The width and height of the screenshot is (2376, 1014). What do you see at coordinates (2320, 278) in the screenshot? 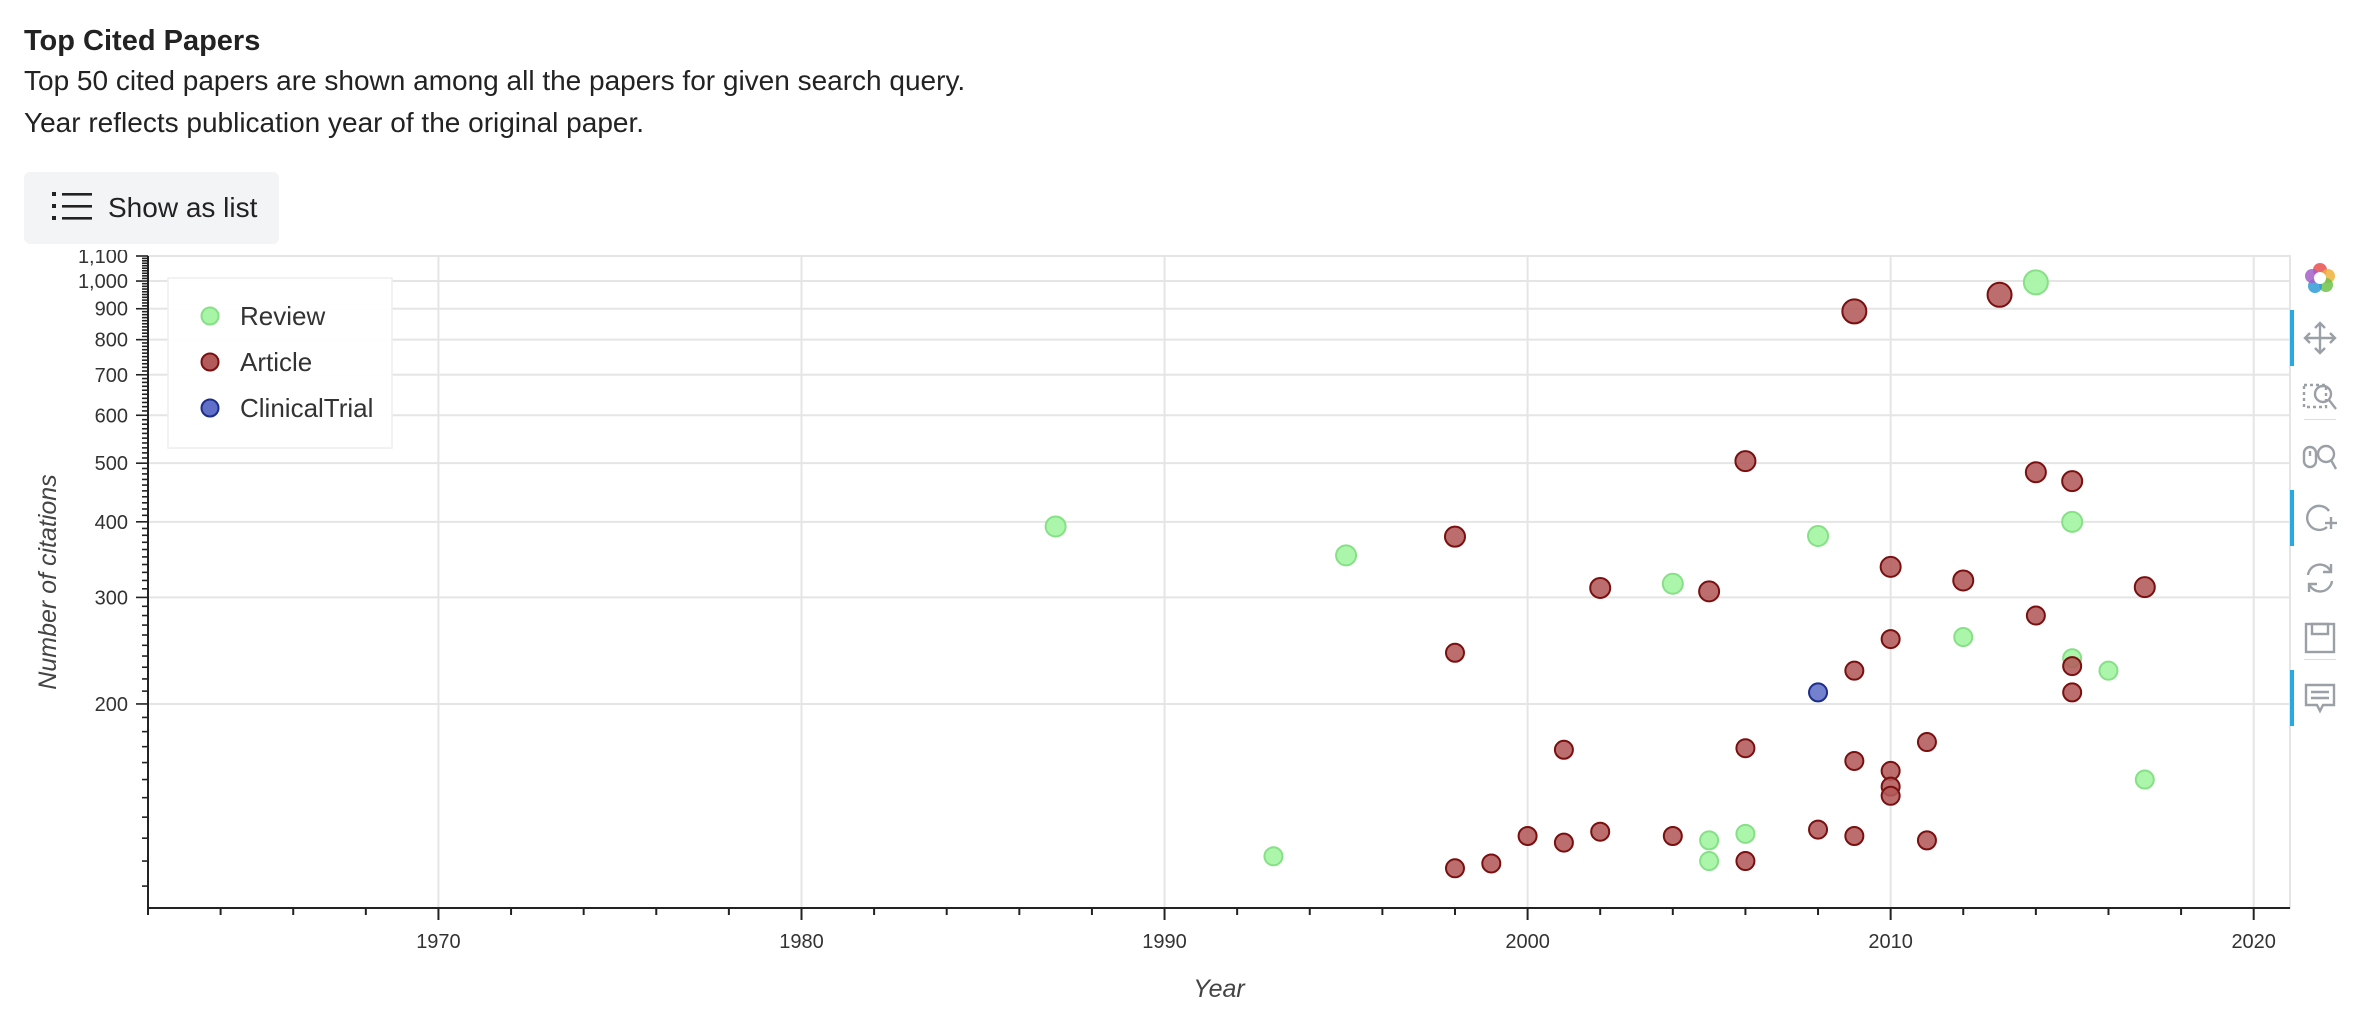
I see `bokeh-logo-icon` at bounding box center [2320, 278].